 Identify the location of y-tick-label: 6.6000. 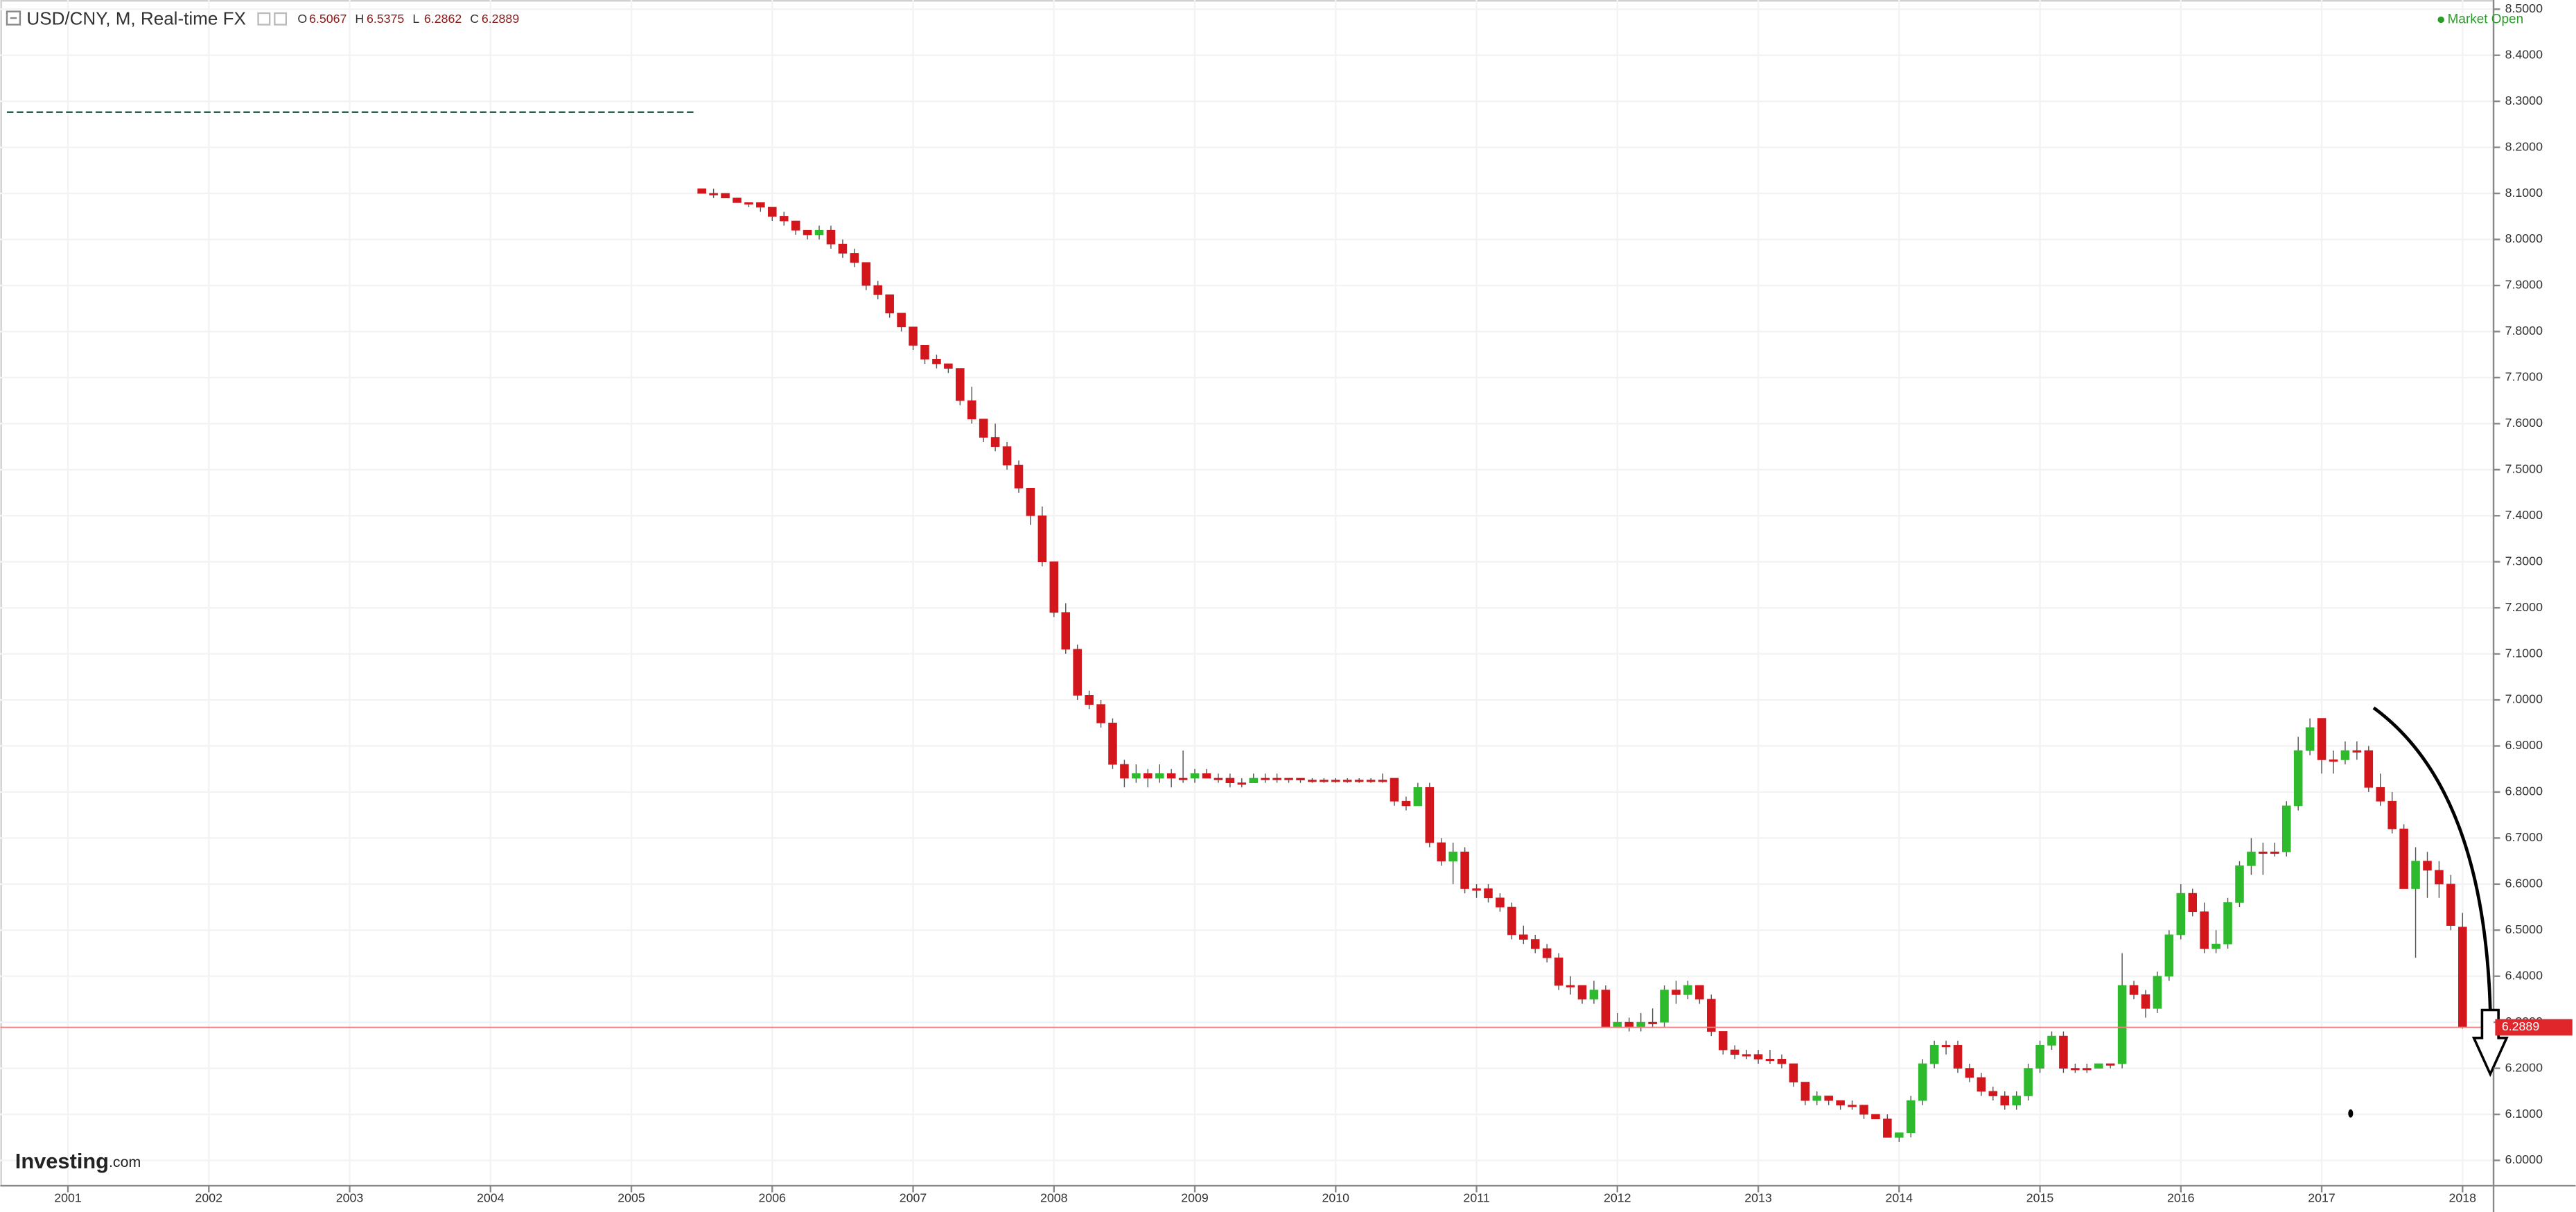
(2524, 883).